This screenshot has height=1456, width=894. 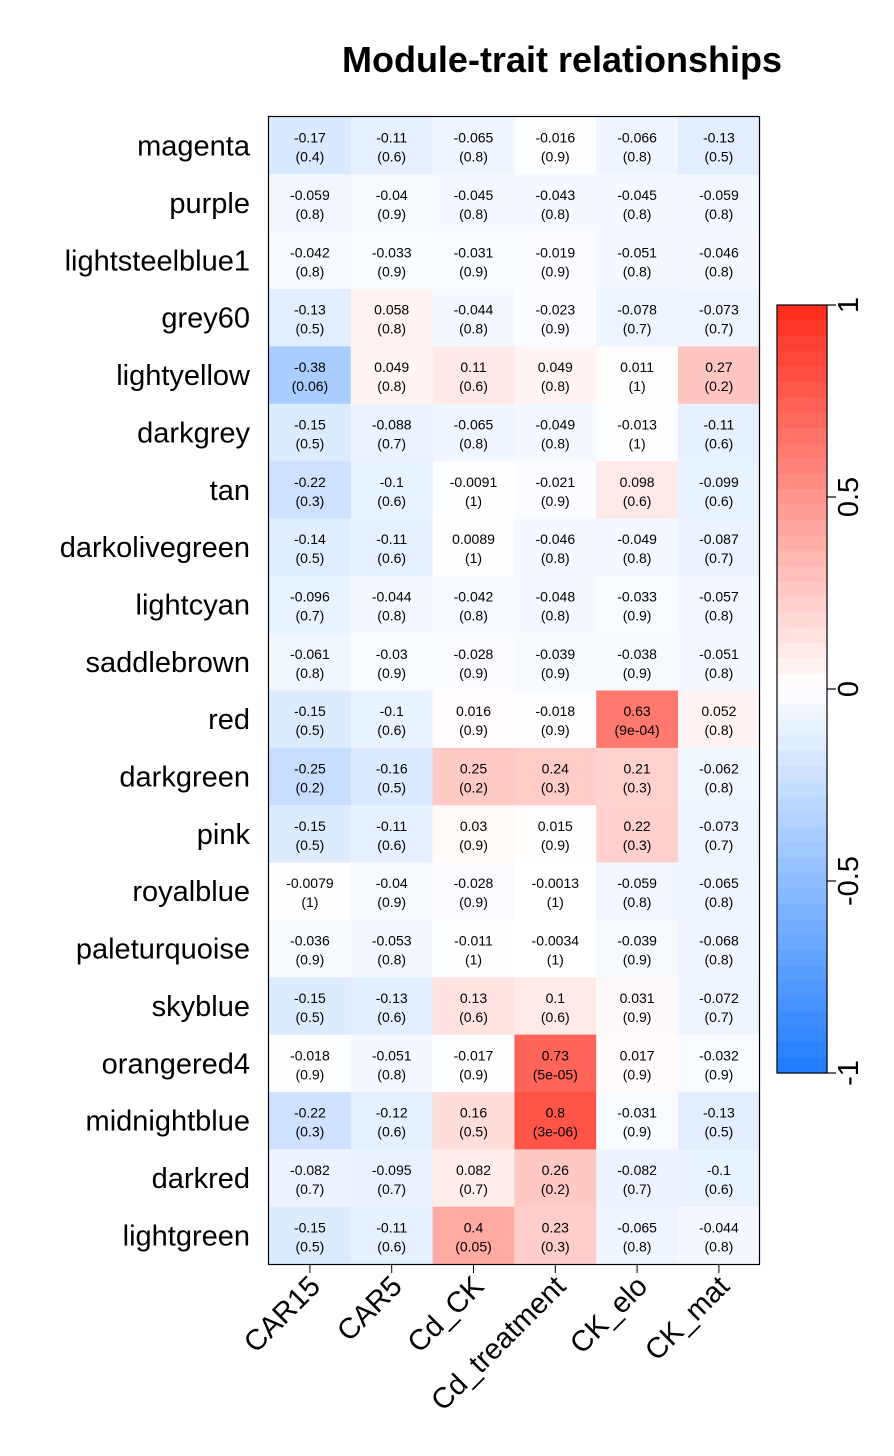 I want to click on cell-grey60-CK_mat, so click(x=719, y=318).